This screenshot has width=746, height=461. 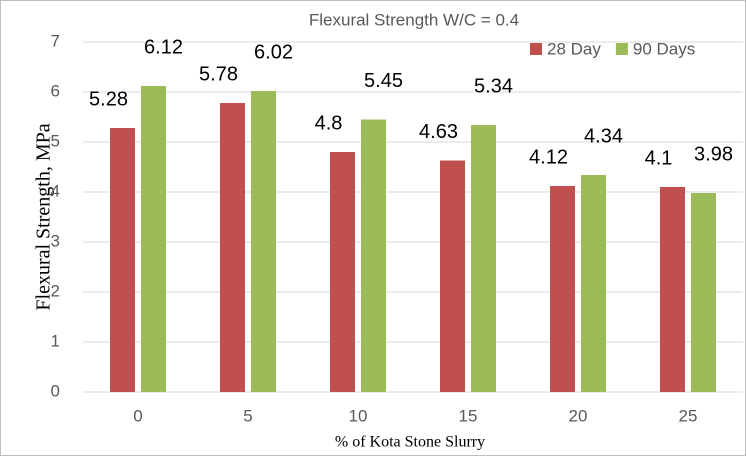 What do you see at coordinates (410, 442) in the screenshot?
I see `x-axis-label: % of Kota Stone Slurry` at bounding box center [410, 442].